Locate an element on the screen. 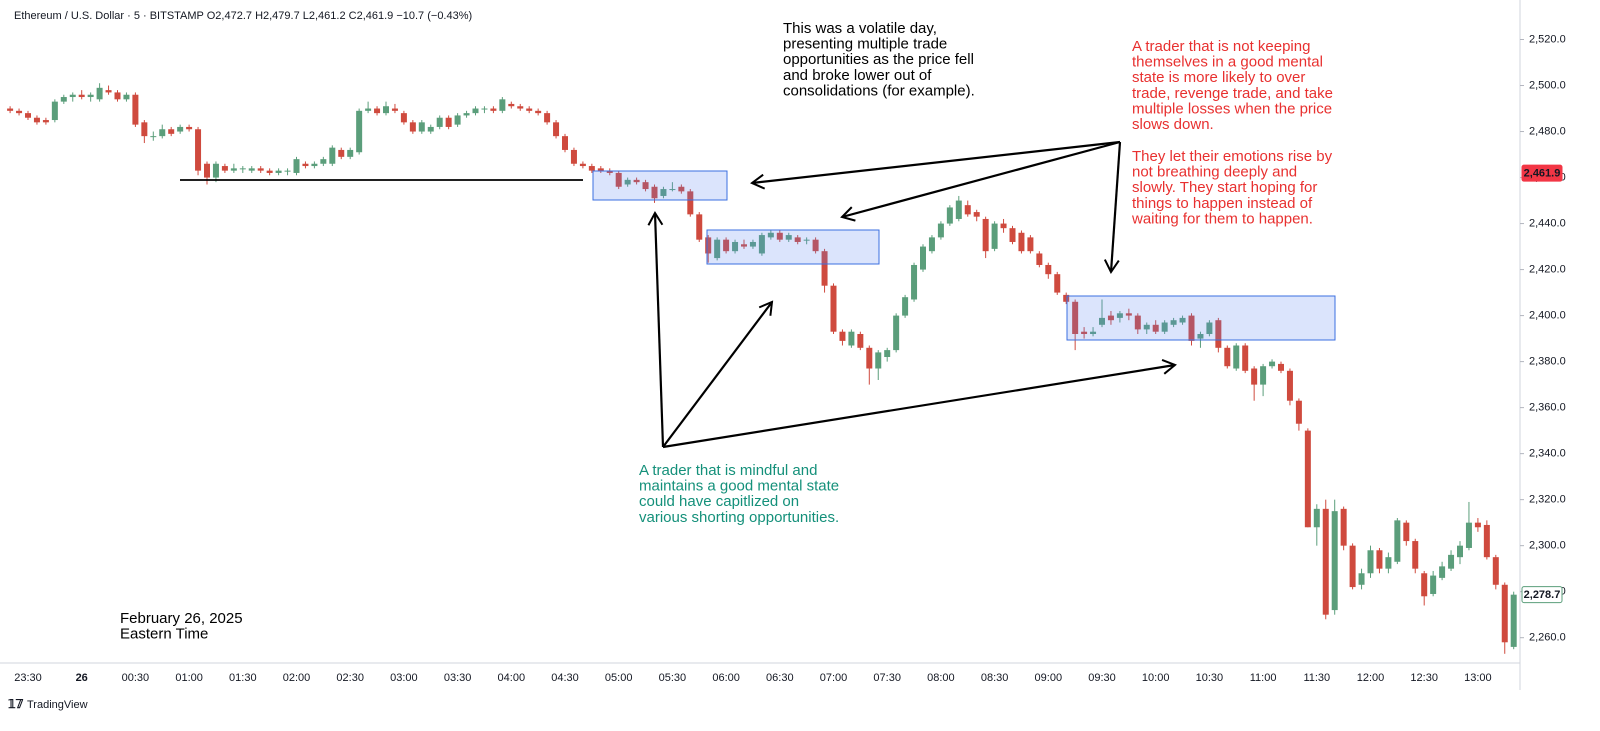 The width and height of the screenshot is (1600, 731). annotation-text: slows down. is located at coordinates (1173, 124).